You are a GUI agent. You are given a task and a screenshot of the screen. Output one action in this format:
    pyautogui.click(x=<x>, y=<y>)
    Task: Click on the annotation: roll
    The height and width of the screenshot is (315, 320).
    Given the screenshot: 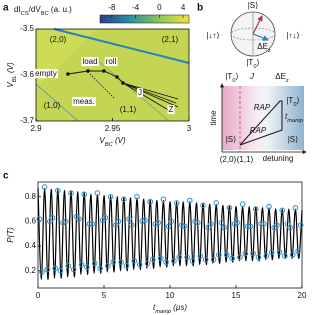 What is the action you would take?
    pyautogui.click(x=111, y=61)
    